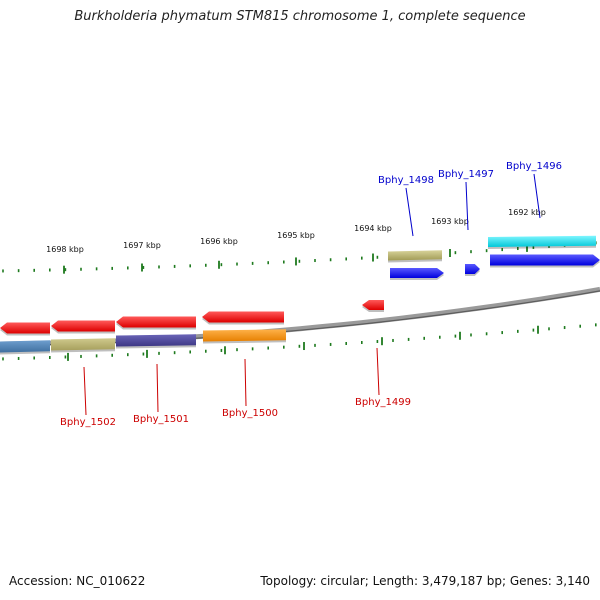 The width and height of the screenshot is (600, 600). Describe the element at coordinates (542, 241) in the screenshot. I see `gene-bphy-1496-region-bar` at that location.